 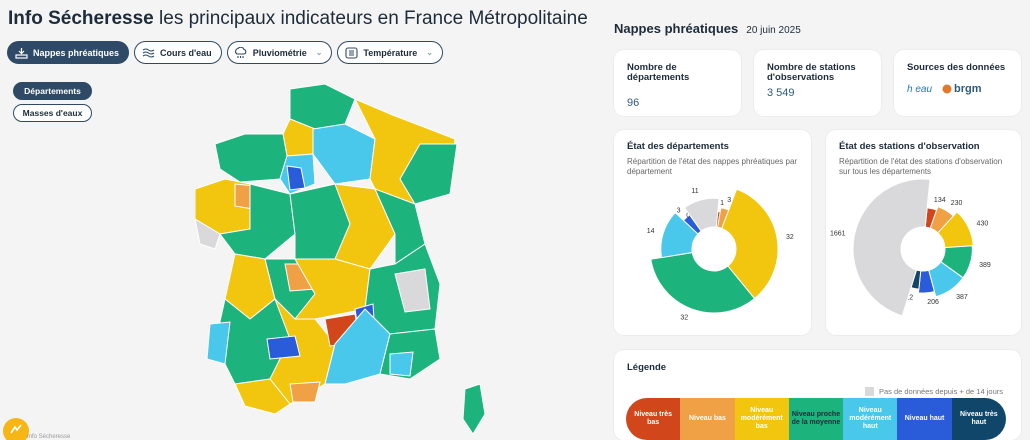 I want to click on brgm-logo: brgm, so click(x=962, y=89).